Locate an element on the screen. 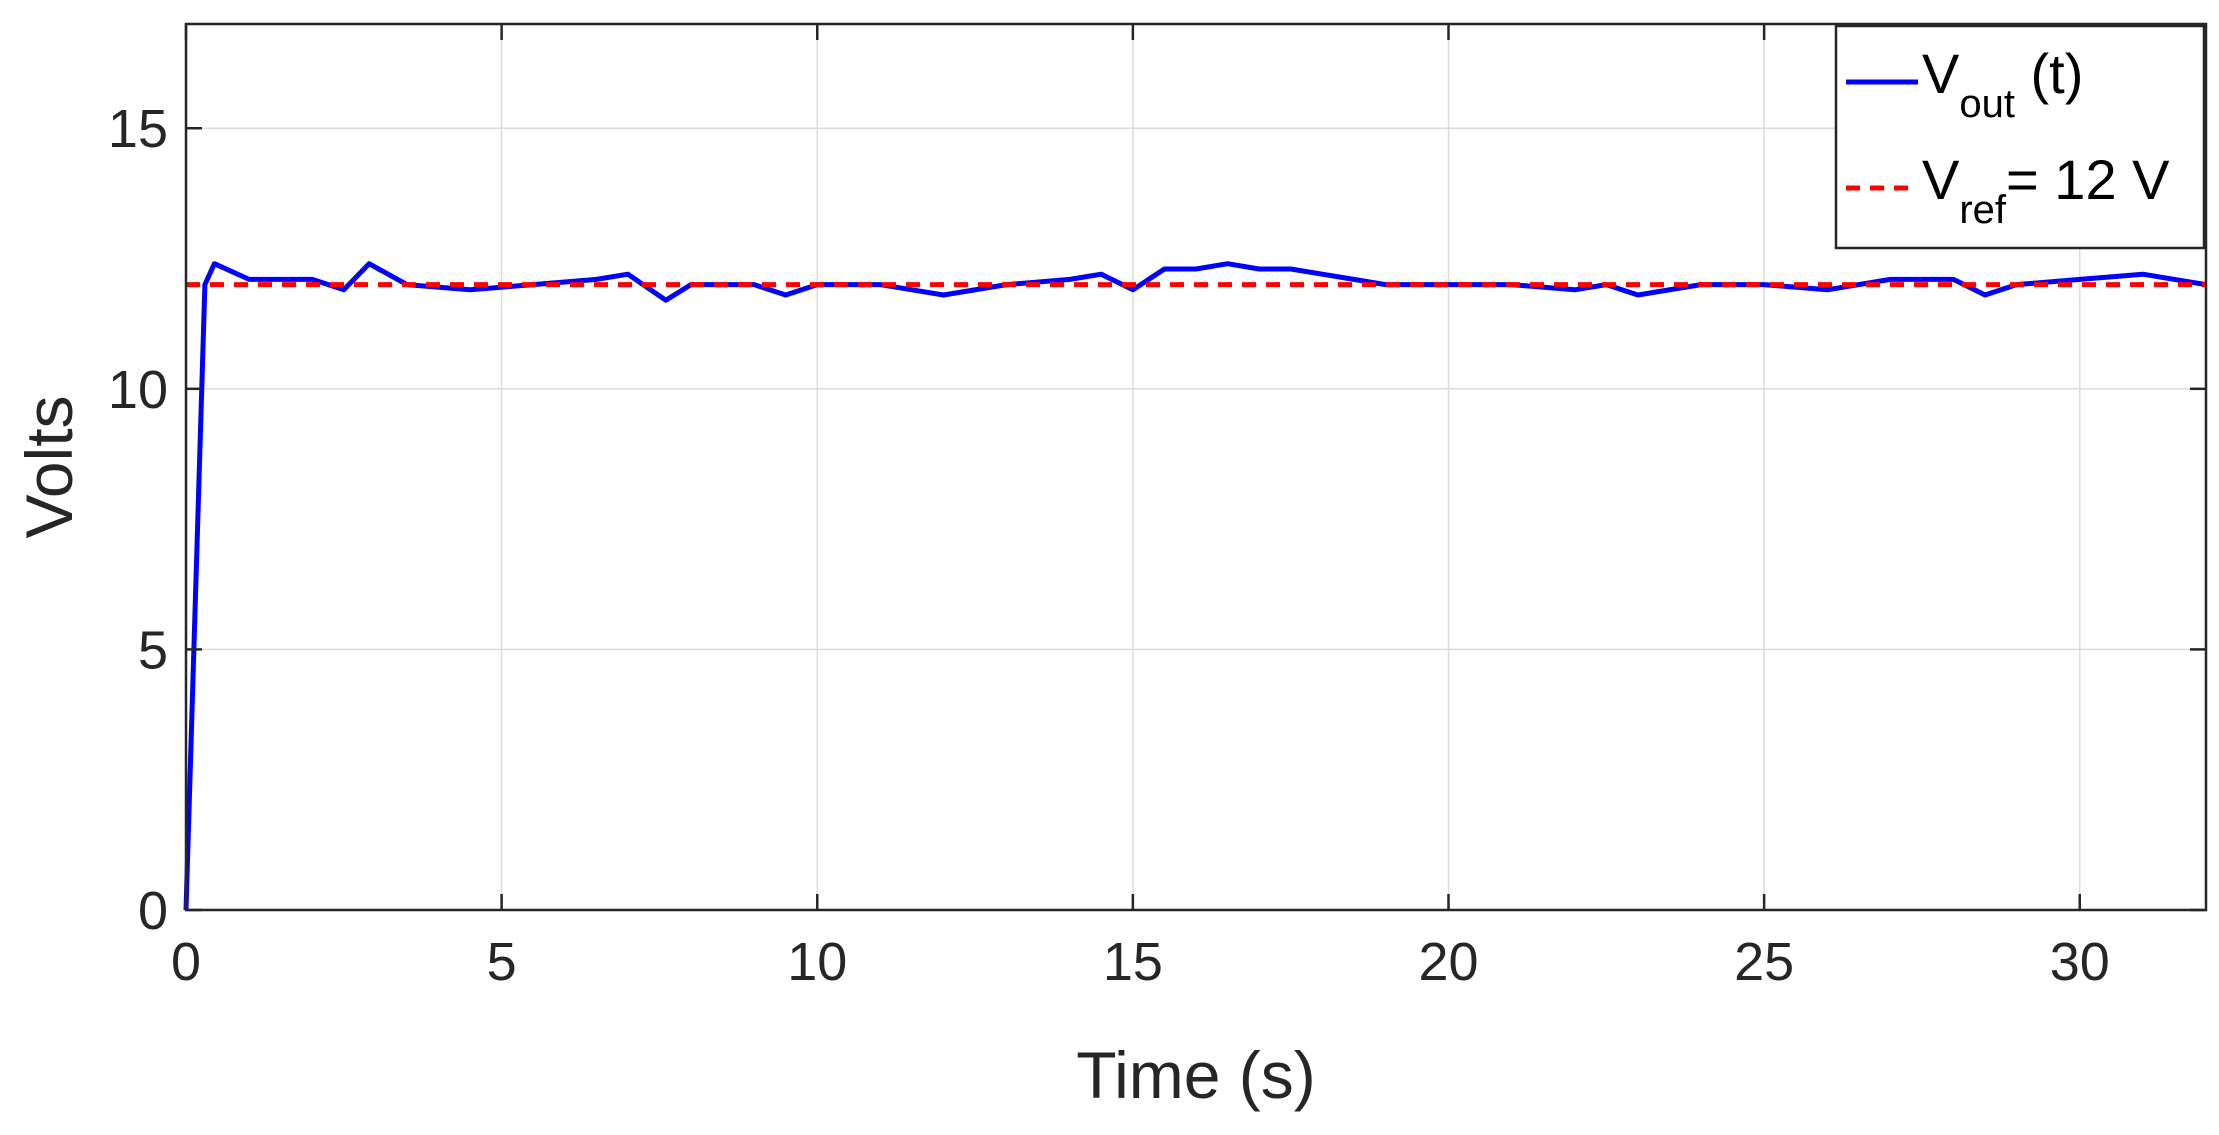 This screenshot has width=2219, height=1135. legend-vout-suffix: (t) is located at coordinates (2049, 73).